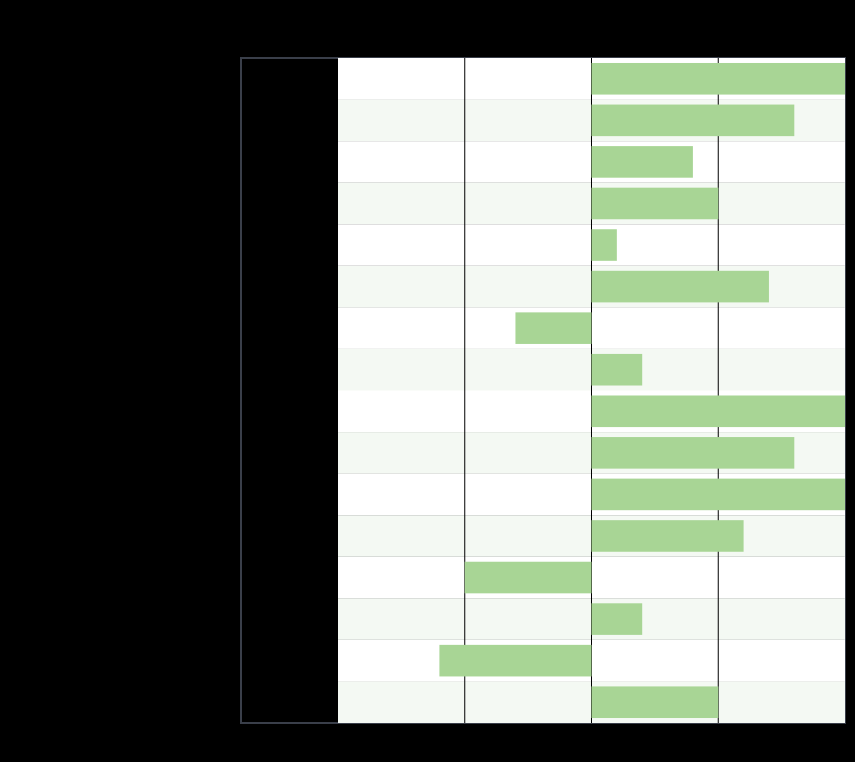 This screenshot has width=855, height=762. I want to click on x-tick-label: 2, so click(845, 738).